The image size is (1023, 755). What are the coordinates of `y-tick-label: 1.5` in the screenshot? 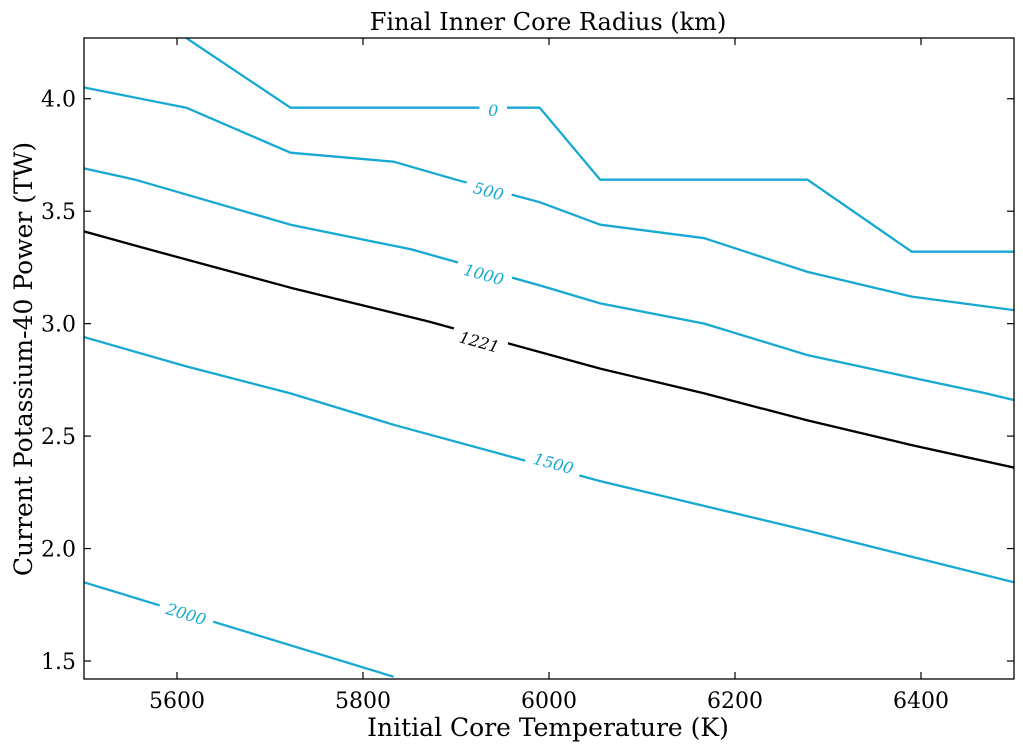 It's located at (58, 662).